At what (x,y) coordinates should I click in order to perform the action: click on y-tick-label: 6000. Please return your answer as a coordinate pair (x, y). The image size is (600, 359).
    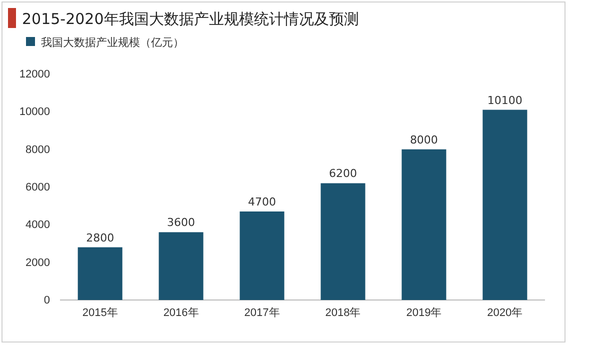
    Looking at the image, I should click on (38, 188).